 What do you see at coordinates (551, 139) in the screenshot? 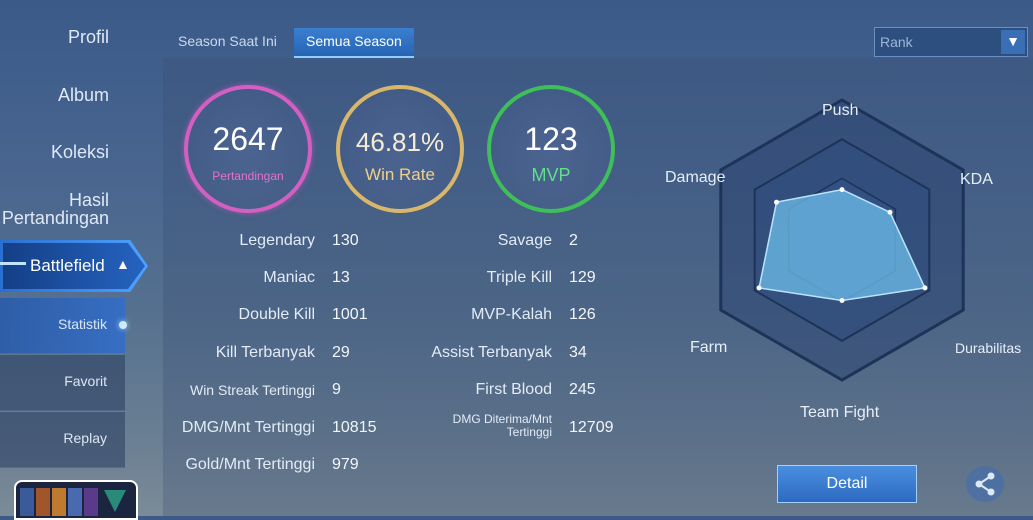
I see `mvp-value: 123` at bounding box center [551, 139].